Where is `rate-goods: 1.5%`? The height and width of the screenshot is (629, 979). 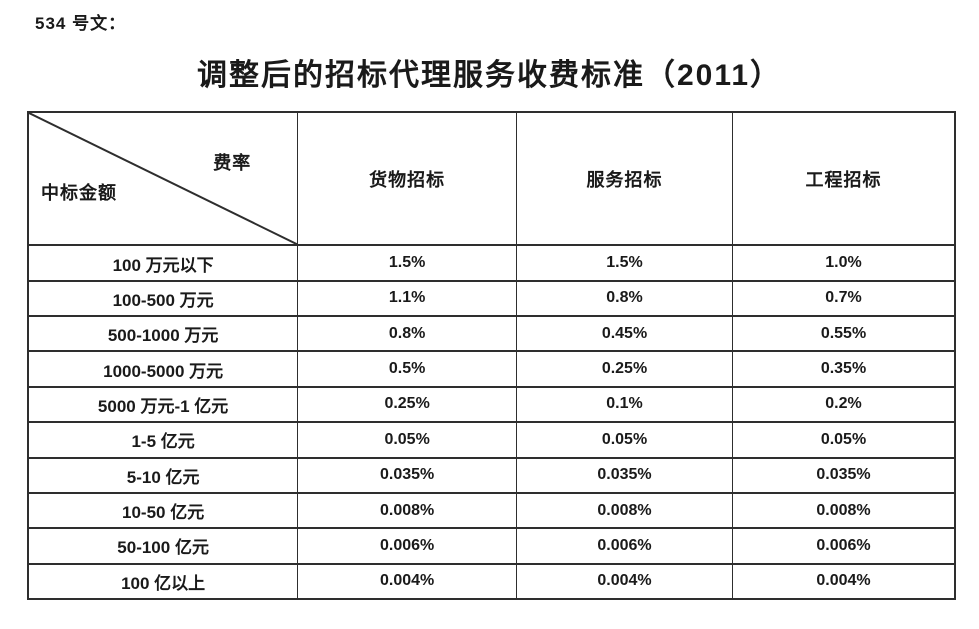
rate-goods: 1.5% is located at coordinates (407, 263).